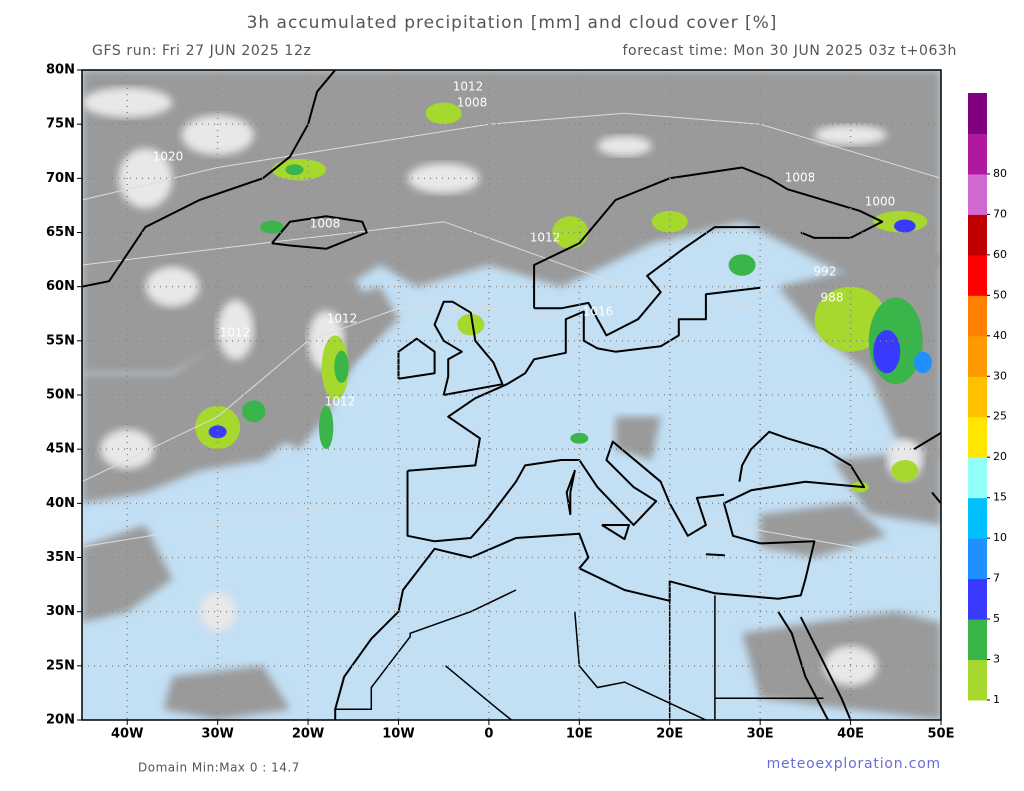  I want to click on isobar-label: 1000, so click(880, 202).